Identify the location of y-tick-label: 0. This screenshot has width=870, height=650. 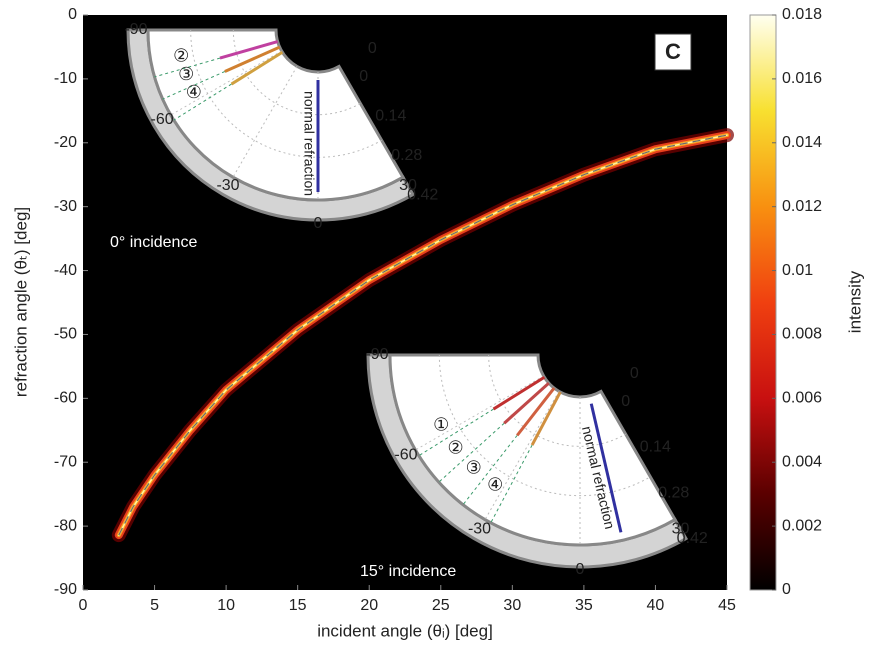
(72, 14).